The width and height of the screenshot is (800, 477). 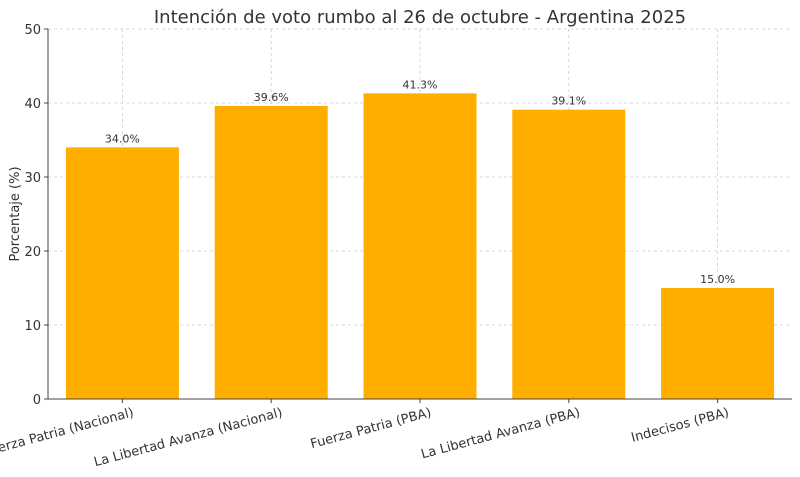 I want to click on data-label: 34.0%, so click(x=122, y=138).